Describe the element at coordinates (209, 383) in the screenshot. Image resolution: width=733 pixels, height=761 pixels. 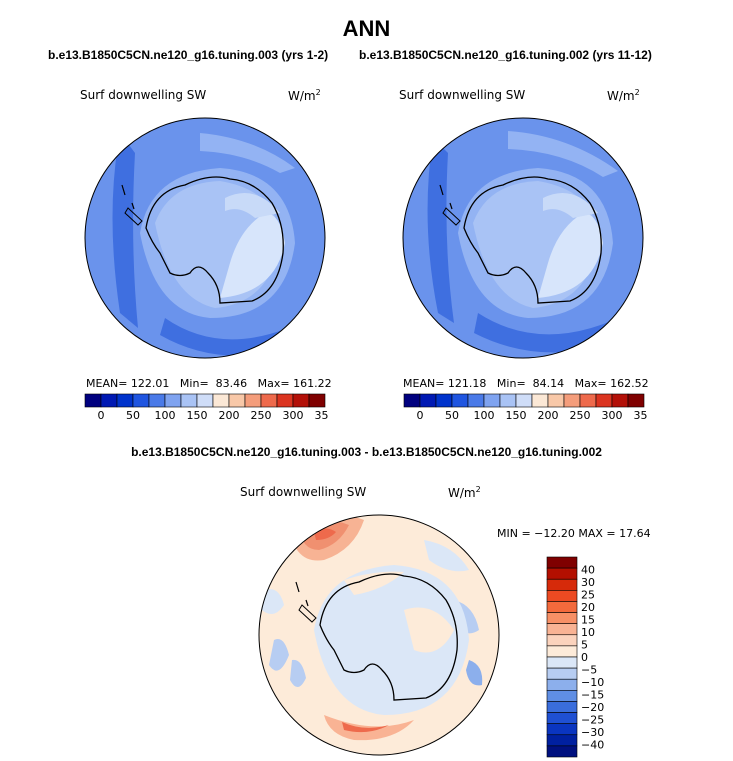
I see `stats-left: MEAN= 122.01 Min= 83.46 Max= 161.22` at that location.